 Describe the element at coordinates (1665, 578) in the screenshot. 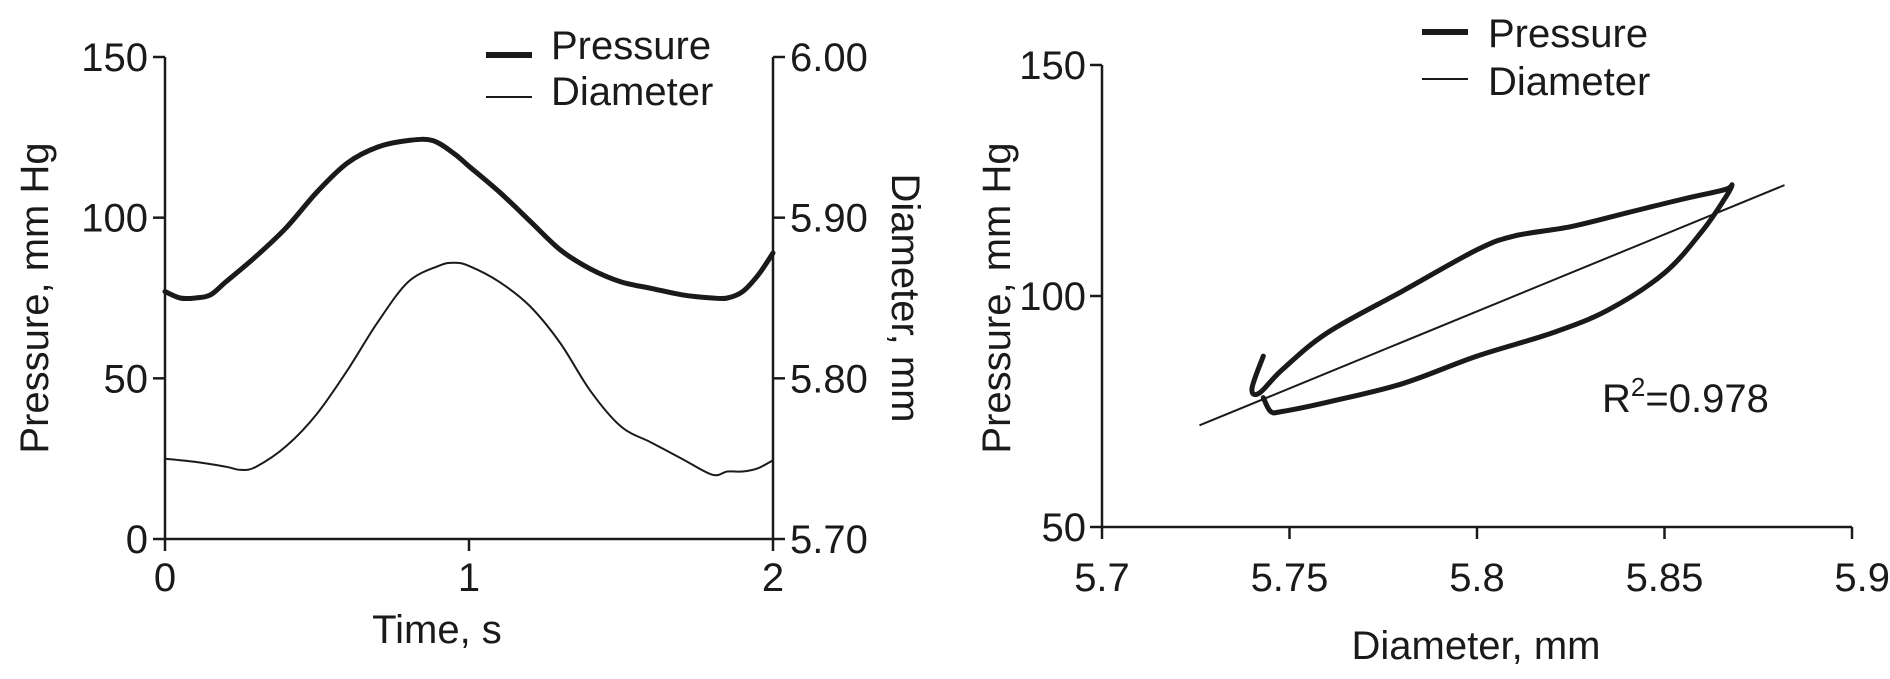

I see `right-x-tick-label: 5.85` at that location.